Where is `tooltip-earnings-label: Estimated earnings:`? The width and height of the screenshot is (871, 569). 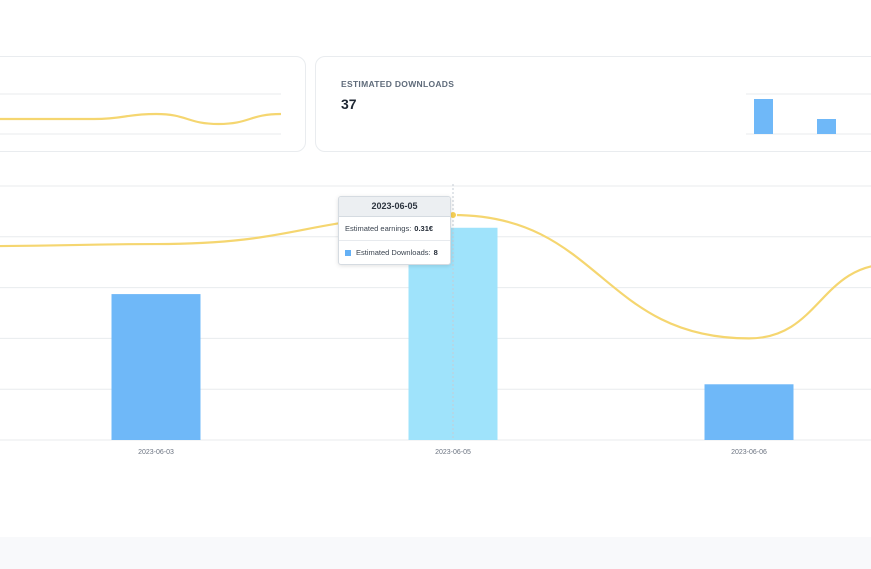 tooltip-earnings-label: Estimated earnings: is located at coordinates (378, 228).